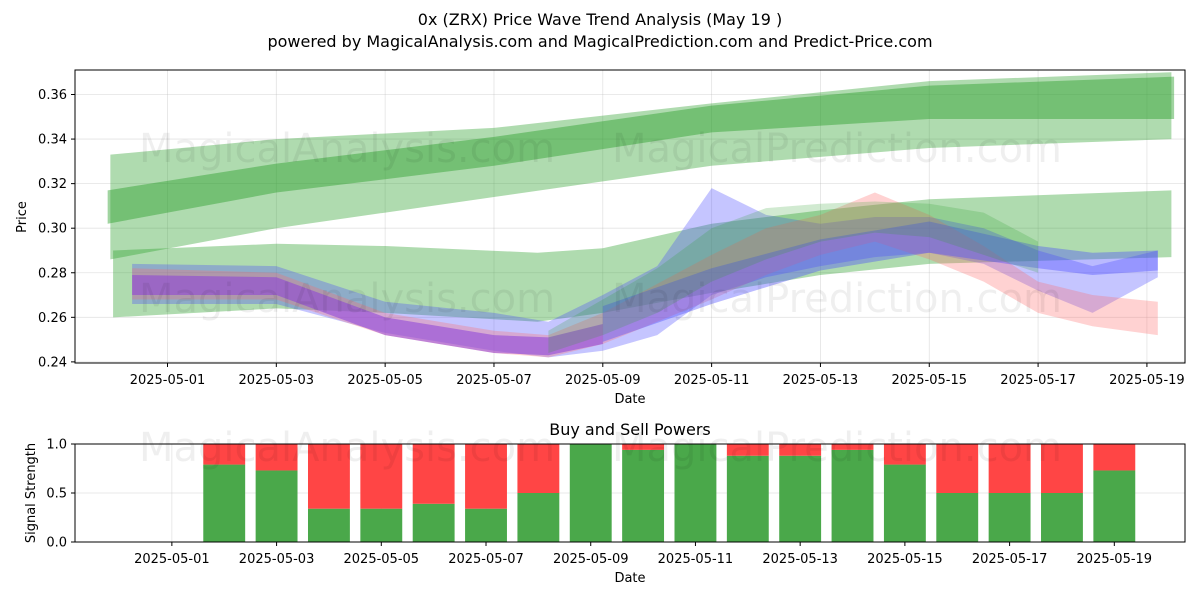 This screenshot has height=604, width=1200. Describe the element at coordinates (22, 217) in the screenshot. I see `price-y-axis-label: Price` at that location.